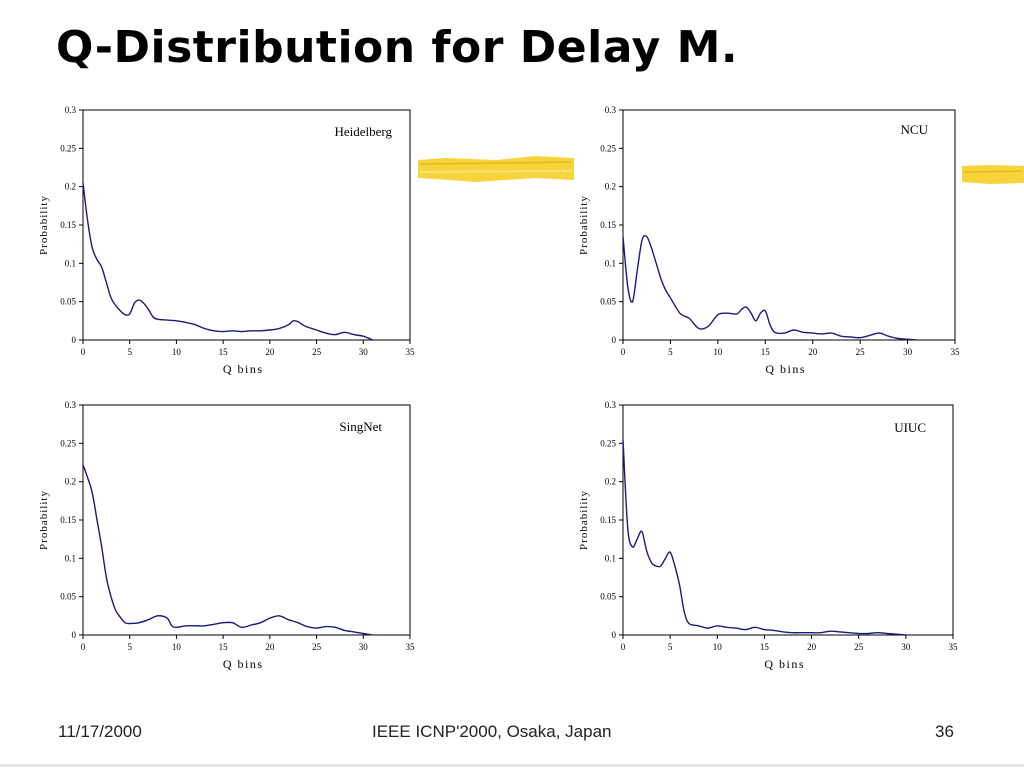 Image resolution: width=1024 pixels, height=768 pixels. Describe the element at coordinates (610, 187) in the screenshot. I see `ncu-ytick-label: 0.2` at that location.